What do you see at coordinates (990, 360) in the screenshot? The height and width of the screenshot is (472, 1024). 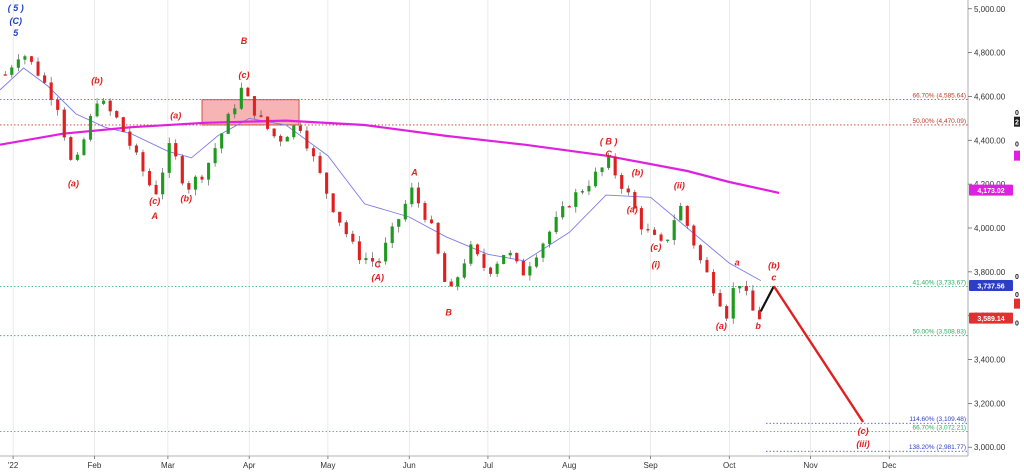 I see `y-tick-label: 3,400.00` at bounding box center [990, 360].